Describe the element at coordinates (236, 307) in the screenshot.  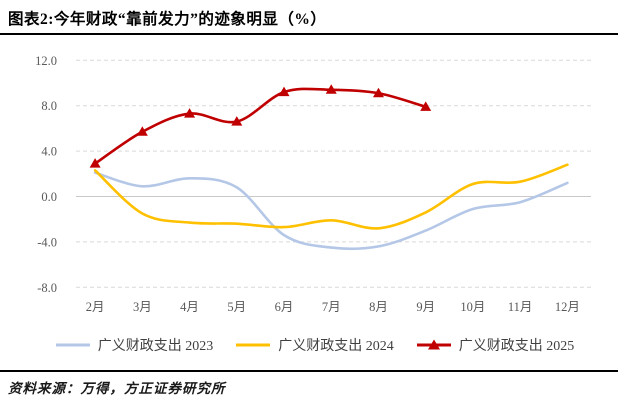
I see `x-axis-label: 5月` at that location.